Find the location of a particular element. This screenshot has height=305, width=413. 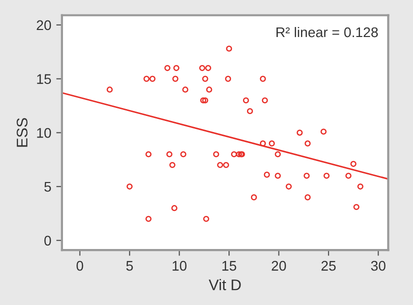

y-tick-label: 15 is located at coordinates (44, 79).